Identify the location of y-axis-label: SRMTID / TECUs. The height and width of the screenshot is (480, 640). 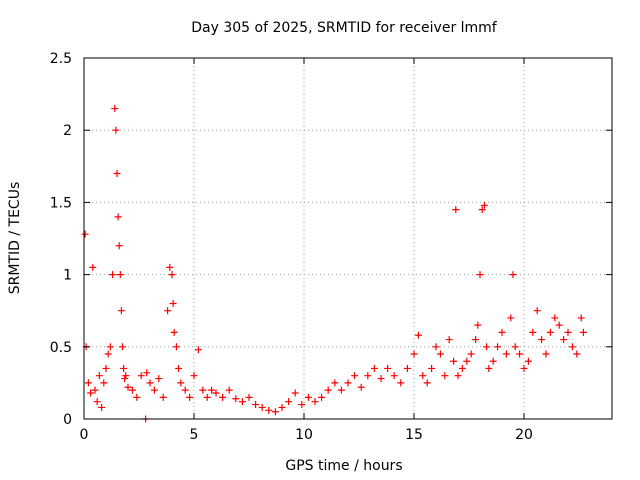
(15, 238).